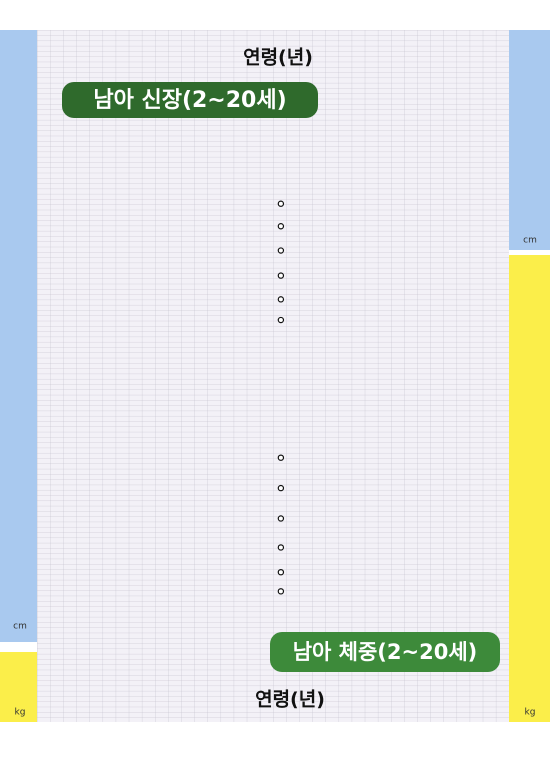 The image size is (550, 757). I want to click on height-title-box, so click(190, 100).